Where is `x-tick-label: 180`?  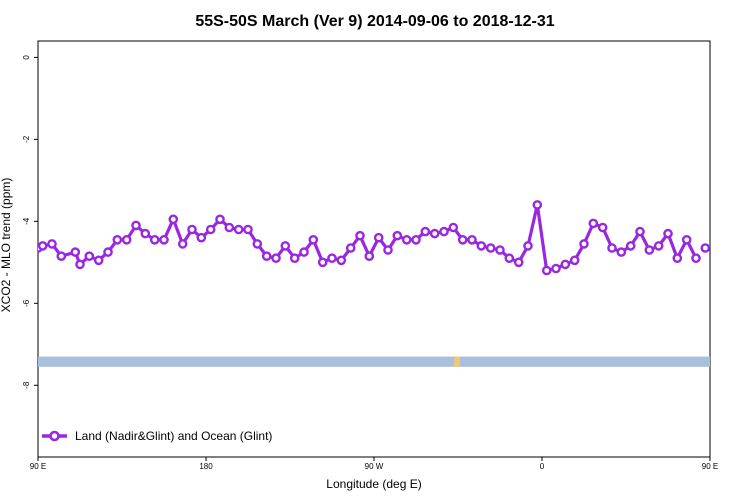
x-tick-label: 180 is located at coordinates (206, 466).